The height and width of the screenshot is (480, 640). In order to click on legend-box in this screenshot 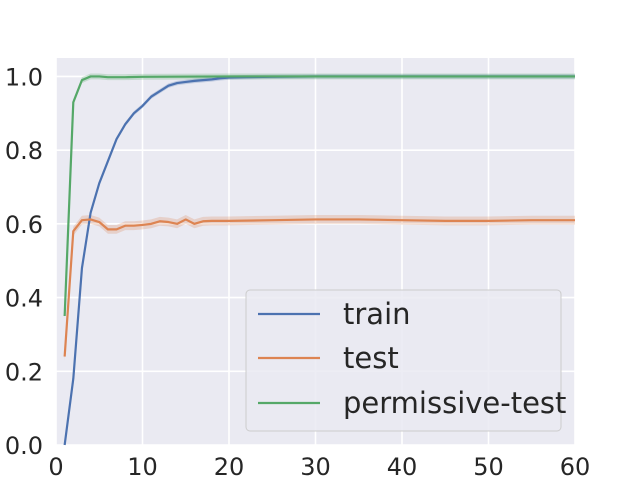, I will do `click(403, 360)`.